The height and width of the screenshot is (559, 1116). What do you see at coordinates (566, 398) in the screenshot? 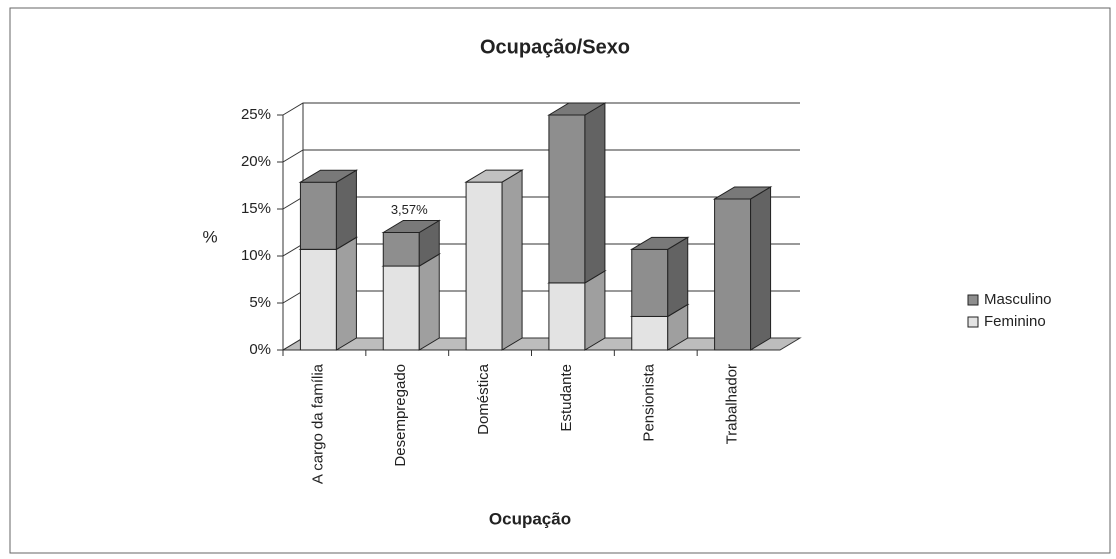
I see `x-tick-label: Estudante` at bounding box center [566, 398].